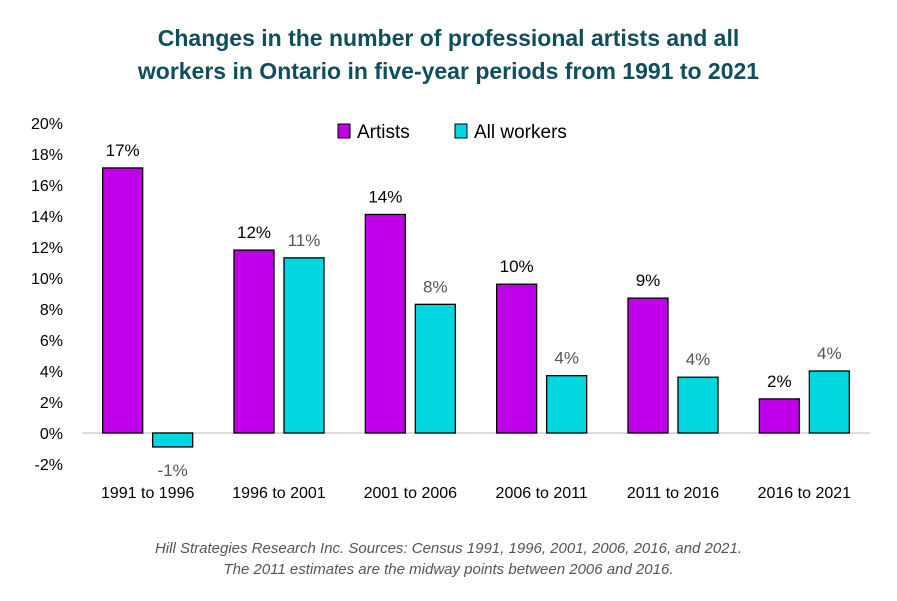 The image size is (897, 601). Describe the element at coordinates (517, 266) in the screenshot. I see `data-label: 10%` at that location.